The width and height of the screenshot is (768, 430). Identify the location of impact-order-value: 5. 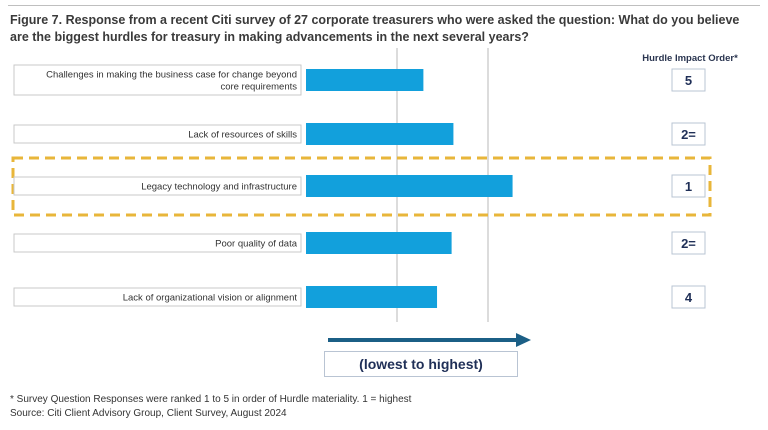
(688, 80).